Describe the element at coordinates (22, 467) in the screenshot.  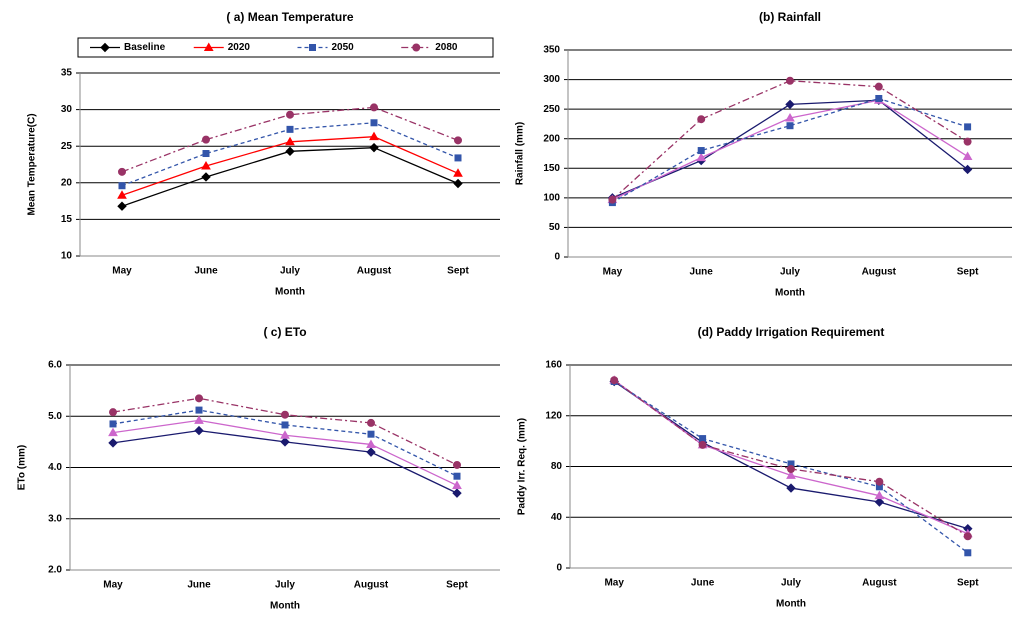
I see `y-axis-label: ETo (mm)` at that location.